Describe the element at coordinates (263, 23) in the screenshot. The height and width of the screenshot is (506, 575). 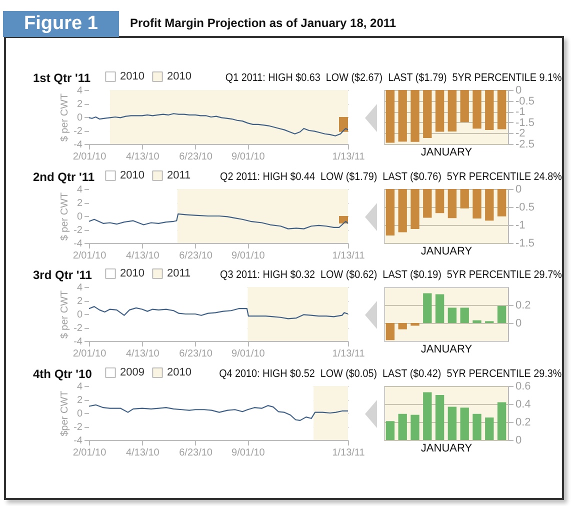
I see `text: Profit Margin Projection as of January 18, 2011` at that location.